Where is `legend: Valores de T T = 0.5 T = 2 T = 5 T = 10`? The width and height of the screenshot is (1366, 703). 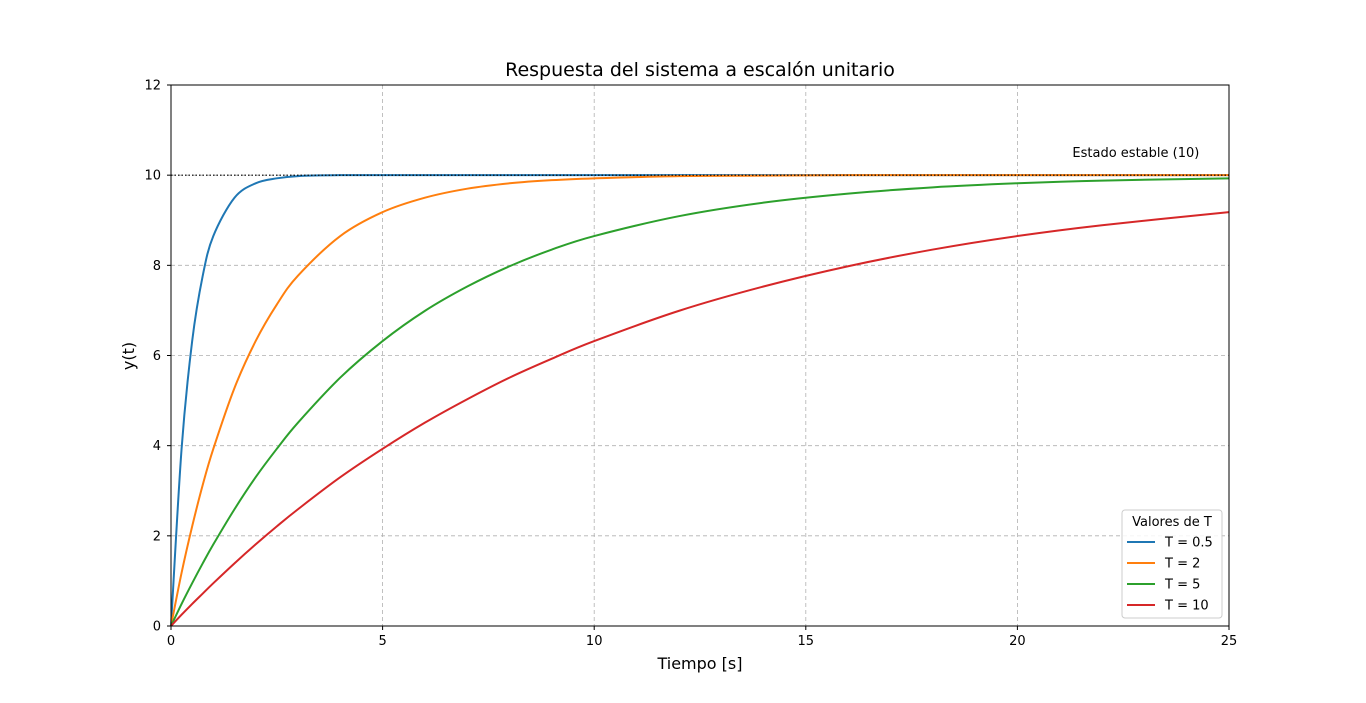
legend: Valores de T T = 0.5 T = 2 T = 5 T = 10 is located at coordinates (1172, 564).